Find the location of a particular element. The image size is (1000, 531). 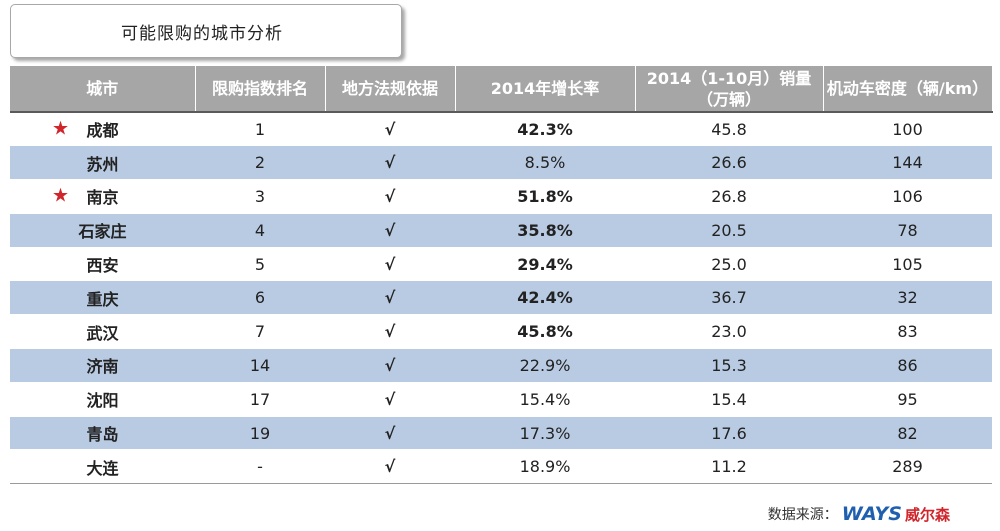

city-name: 重庆 is located at coordinates (102, 299).